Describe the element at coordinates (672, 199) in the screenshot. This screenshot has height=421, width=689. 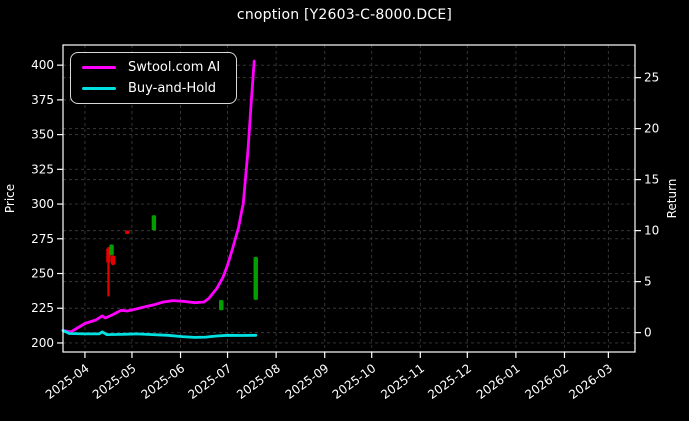
I see `y-axis-label-return: Return` at that location.